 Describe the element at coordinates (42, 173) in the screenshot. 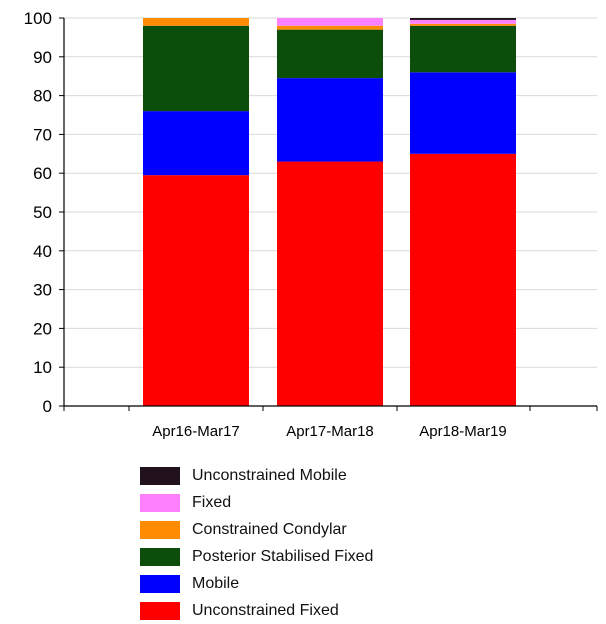

I see `y-tick-label: 60` at that location.